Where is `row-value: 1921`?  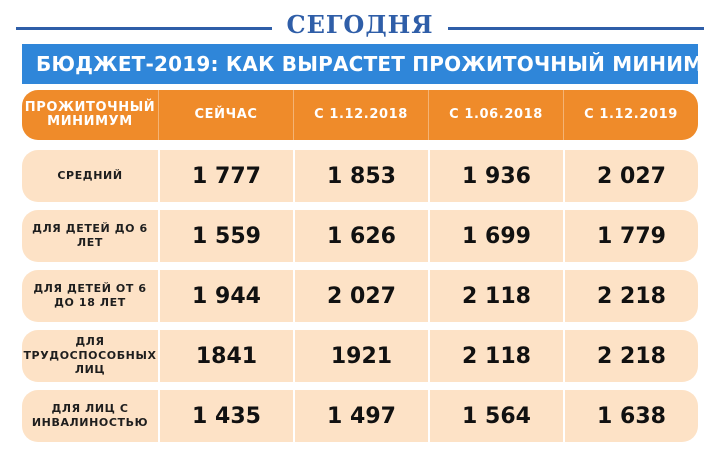
row-value: 1921 is located at coordinates (360, 356).